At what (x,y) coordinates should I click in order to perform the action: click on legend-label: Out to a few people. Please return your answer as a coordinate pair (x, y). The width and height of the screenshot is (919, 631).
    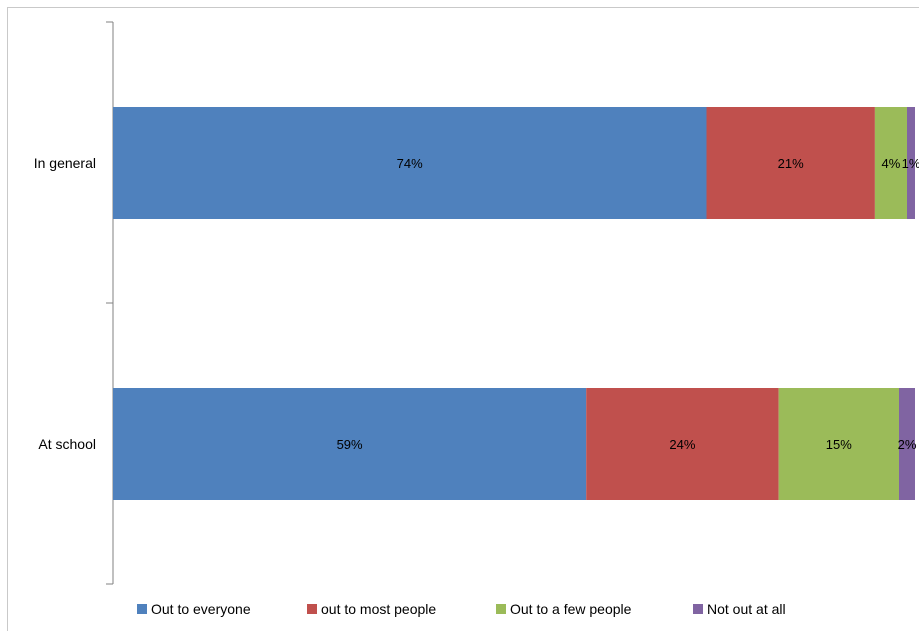
    Looking at the image, I should click on (571, 609).